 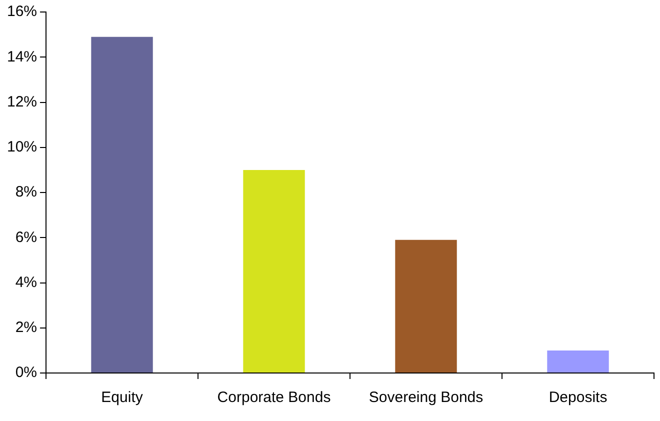 What do you see at coordinates (26, 237) in the screenshot?
I see `y-tick-label: 6%` at bounding box center [26, 237].